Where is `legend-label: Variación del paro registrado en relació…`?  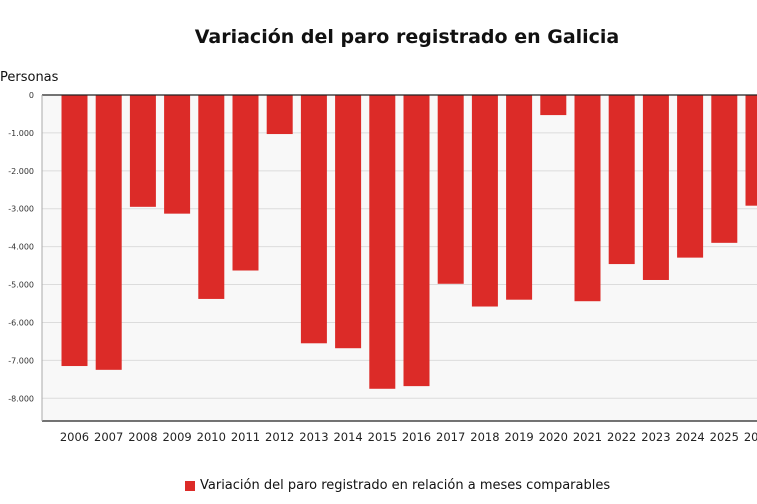 legend-label: Variación del paro registrado en relació… is located at coordinates (405, 485).